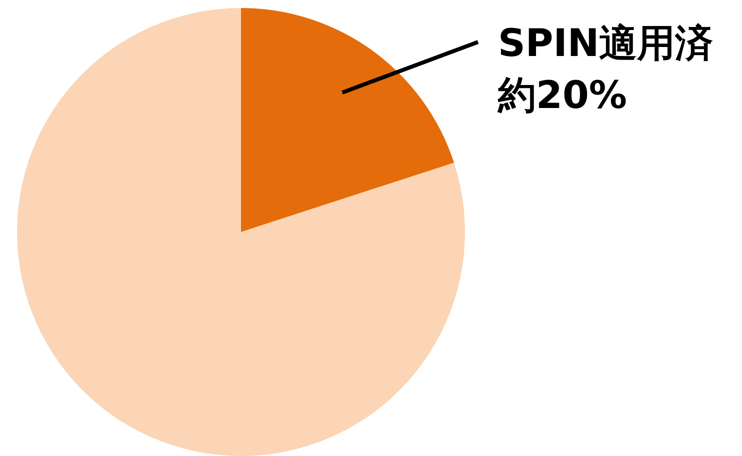  I want to click on data-label: 約20%, so click(562, 95).